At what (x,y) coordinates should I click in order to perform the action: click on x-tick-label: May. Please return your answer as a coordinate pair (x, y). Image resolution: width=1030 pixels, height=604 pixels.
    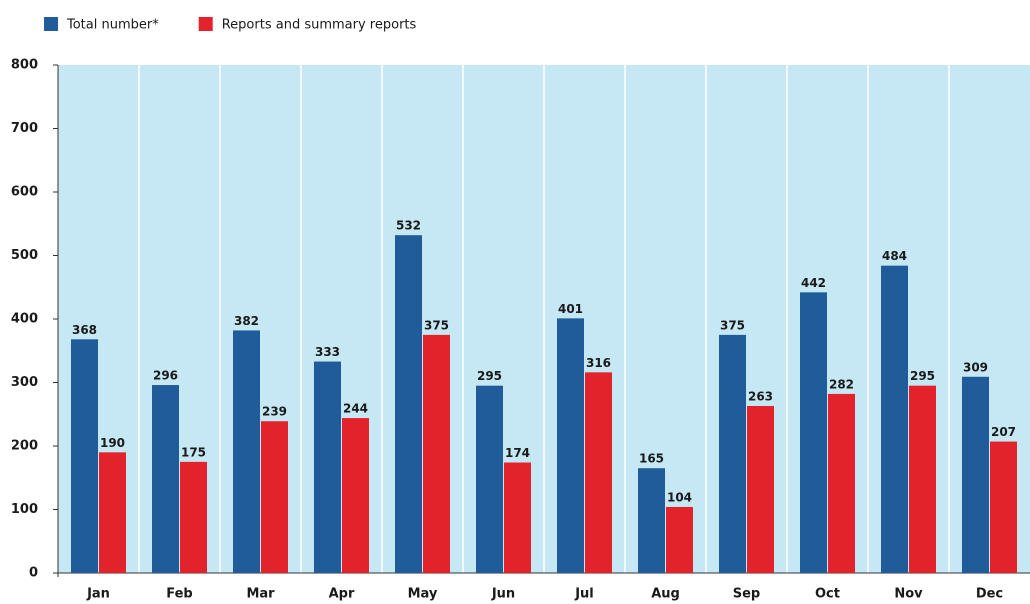
    Looking at the image, I should click on (423, 594).